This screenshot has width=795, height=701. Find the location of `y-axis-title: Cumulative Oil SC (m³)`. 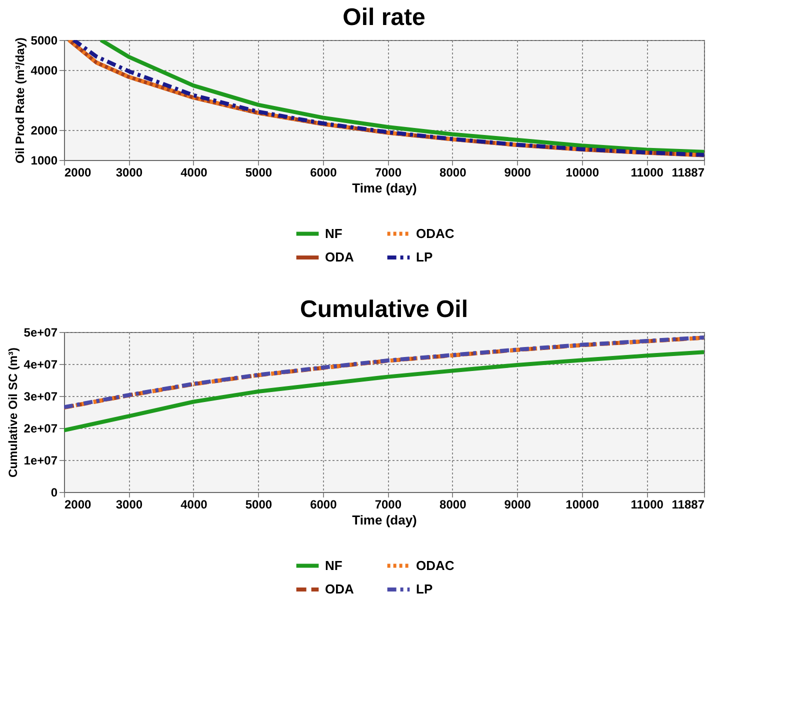

y-axis-title: Cumulative Oil SC (m³) is located at coordinates (13, 412).